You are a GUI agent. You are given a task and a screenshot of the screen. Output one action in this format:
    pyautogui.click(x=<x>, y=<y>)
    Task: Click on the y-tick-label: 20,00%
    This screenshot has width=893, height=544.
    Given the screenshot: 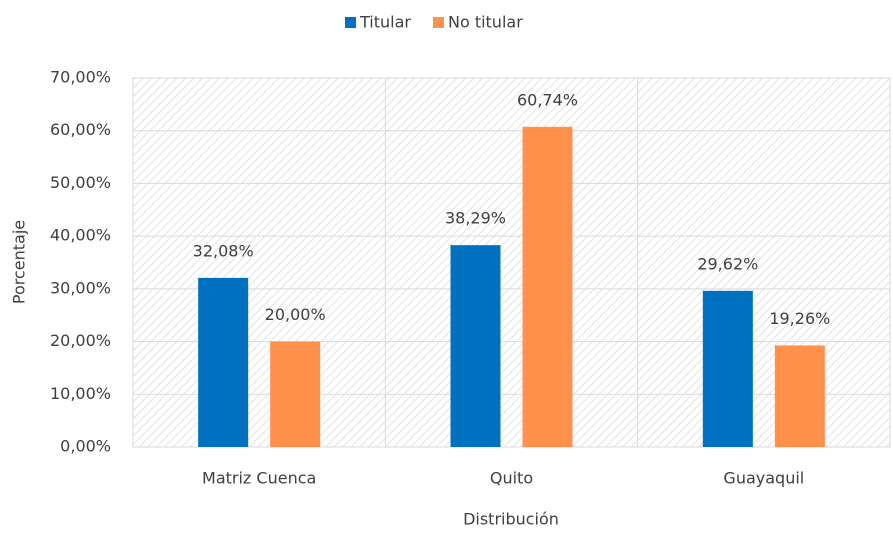 What is the action you would take?
    pyautogui.click(x=80, y=340)
    